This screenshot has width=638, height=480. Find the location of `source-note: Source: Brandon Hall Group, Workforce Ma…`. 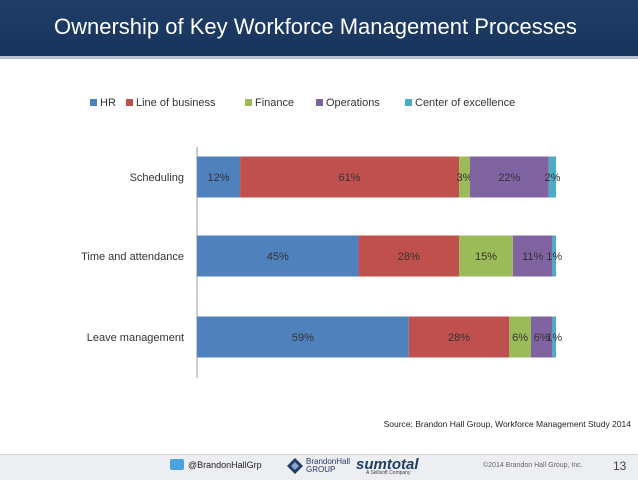

source-note: Source: Brandon Hall Group, Workforce Ma… is located at coordinates (508, 424).